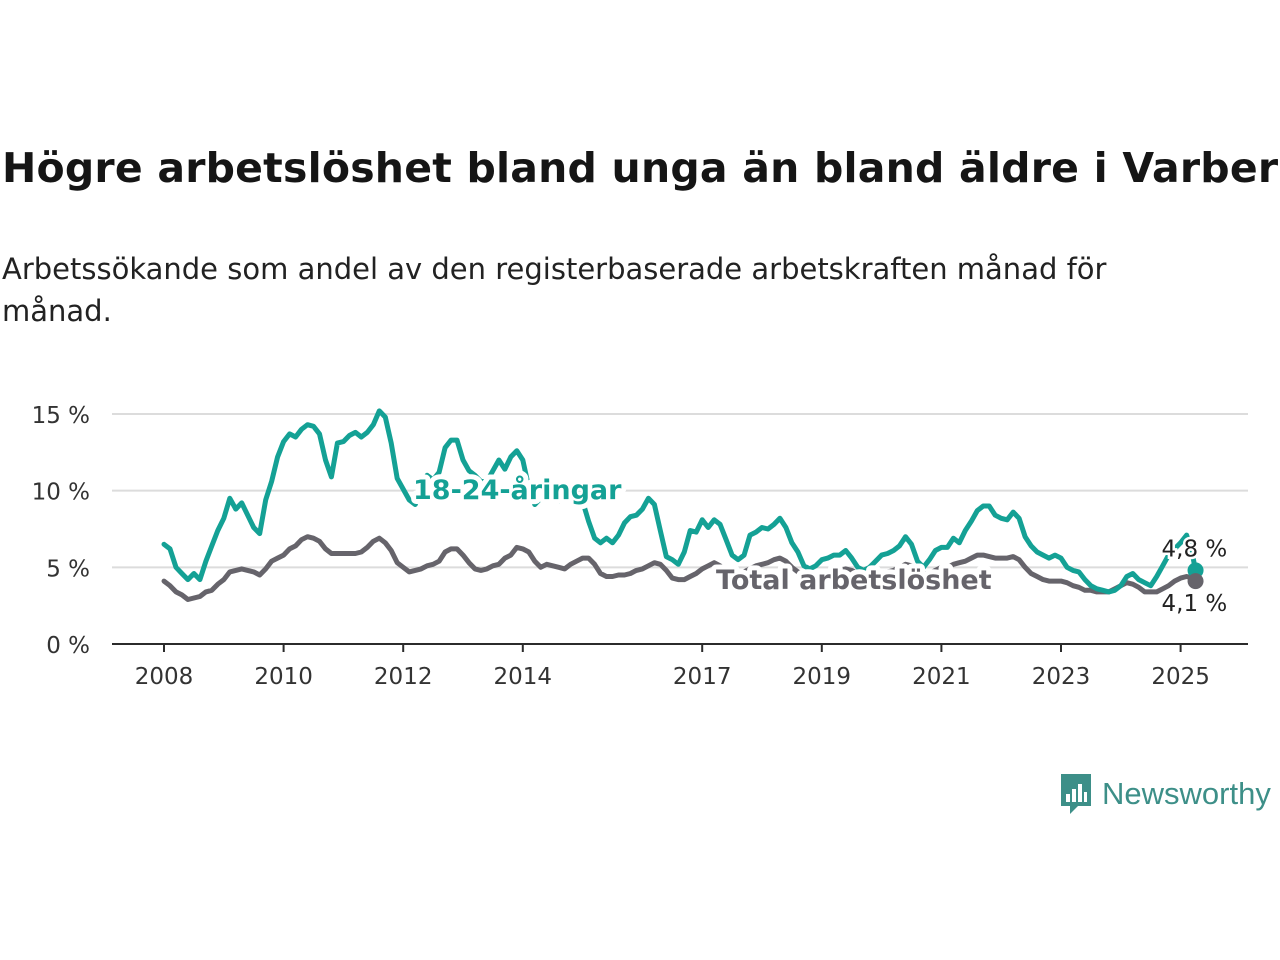 The width and height of the screenshot is (1280, 960). What do you see at coordinates (1195, 581) in the screenshot?
I see `series-end-point` at bounding box center [1195, 581].